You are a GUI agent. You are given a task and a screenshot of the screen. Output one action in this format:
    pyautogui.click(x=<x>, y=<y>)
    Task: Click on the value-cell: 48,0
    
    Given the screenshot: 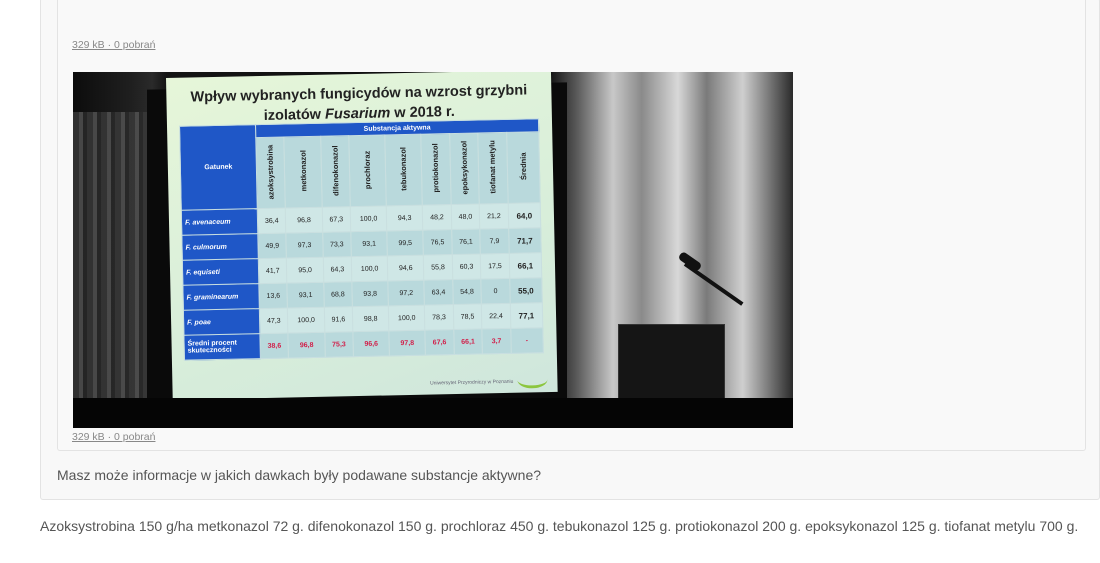 What is the action you would take?
    pyautogui.click(x=465, y=216)
    